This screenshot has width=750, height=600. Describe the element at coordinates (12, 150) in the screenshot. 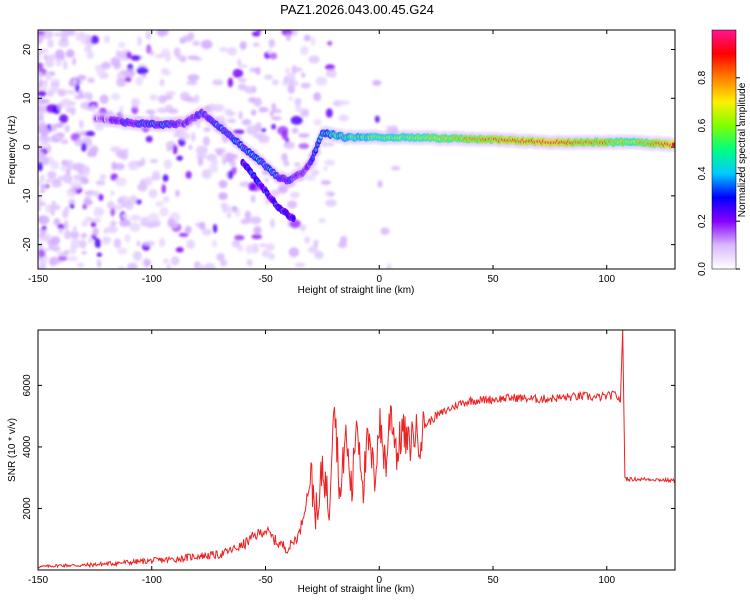

I see `spectrogram-y-label: Frequency (Hz)` at that location.